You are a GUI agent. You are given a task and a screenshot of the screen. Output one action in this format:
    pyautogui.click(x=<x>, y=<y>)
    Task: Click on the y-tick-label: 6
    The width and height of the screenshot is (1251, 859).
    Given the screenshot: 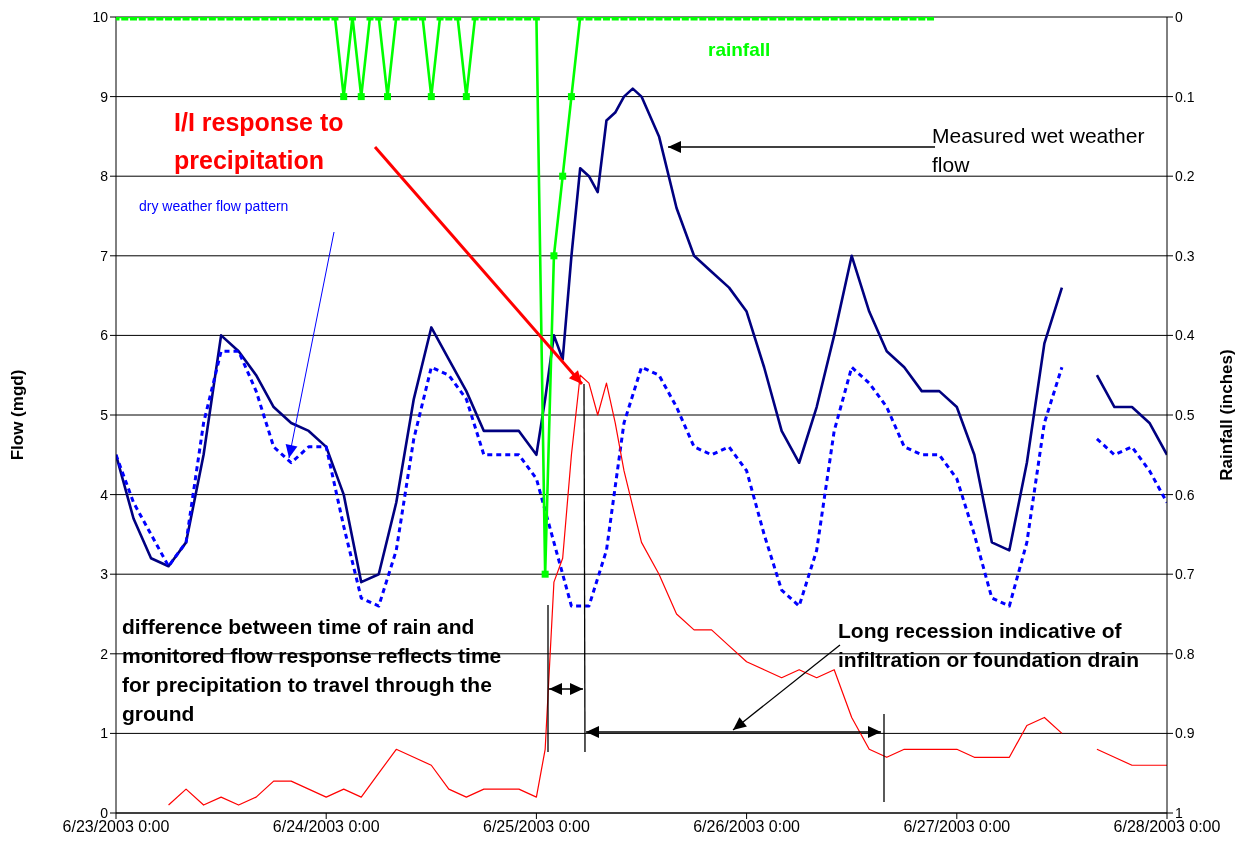 What is the action you would take?
    pyautogui.click(x=104, y=335)
    